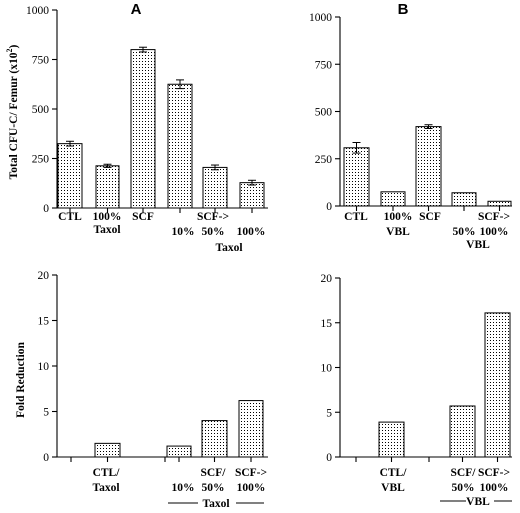 The width and height of the screenshot is (520, 513). Describe the element at coordinates (403, 9) in the screenshot. I see `panel-b-label: B` at that location.